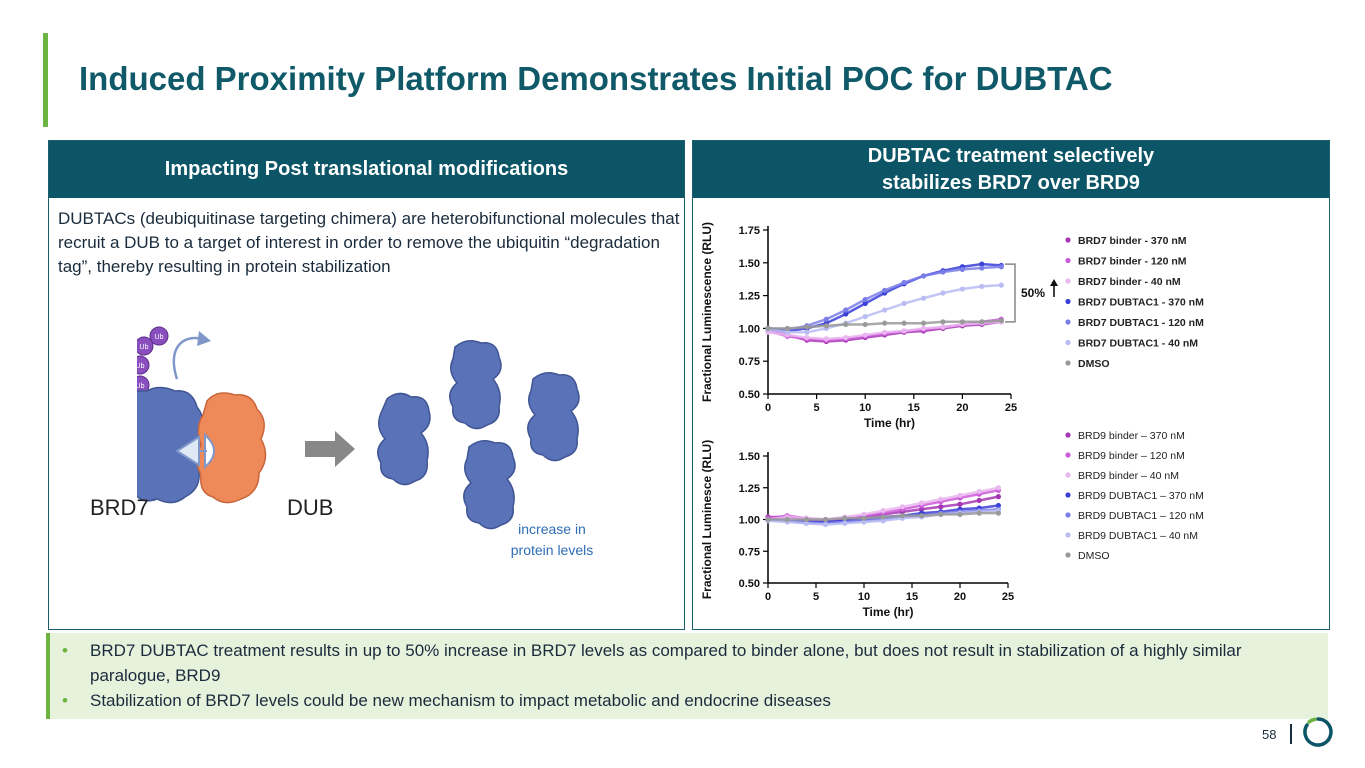  I want to click on y-tick-label: 0.75, so click(749, 552).